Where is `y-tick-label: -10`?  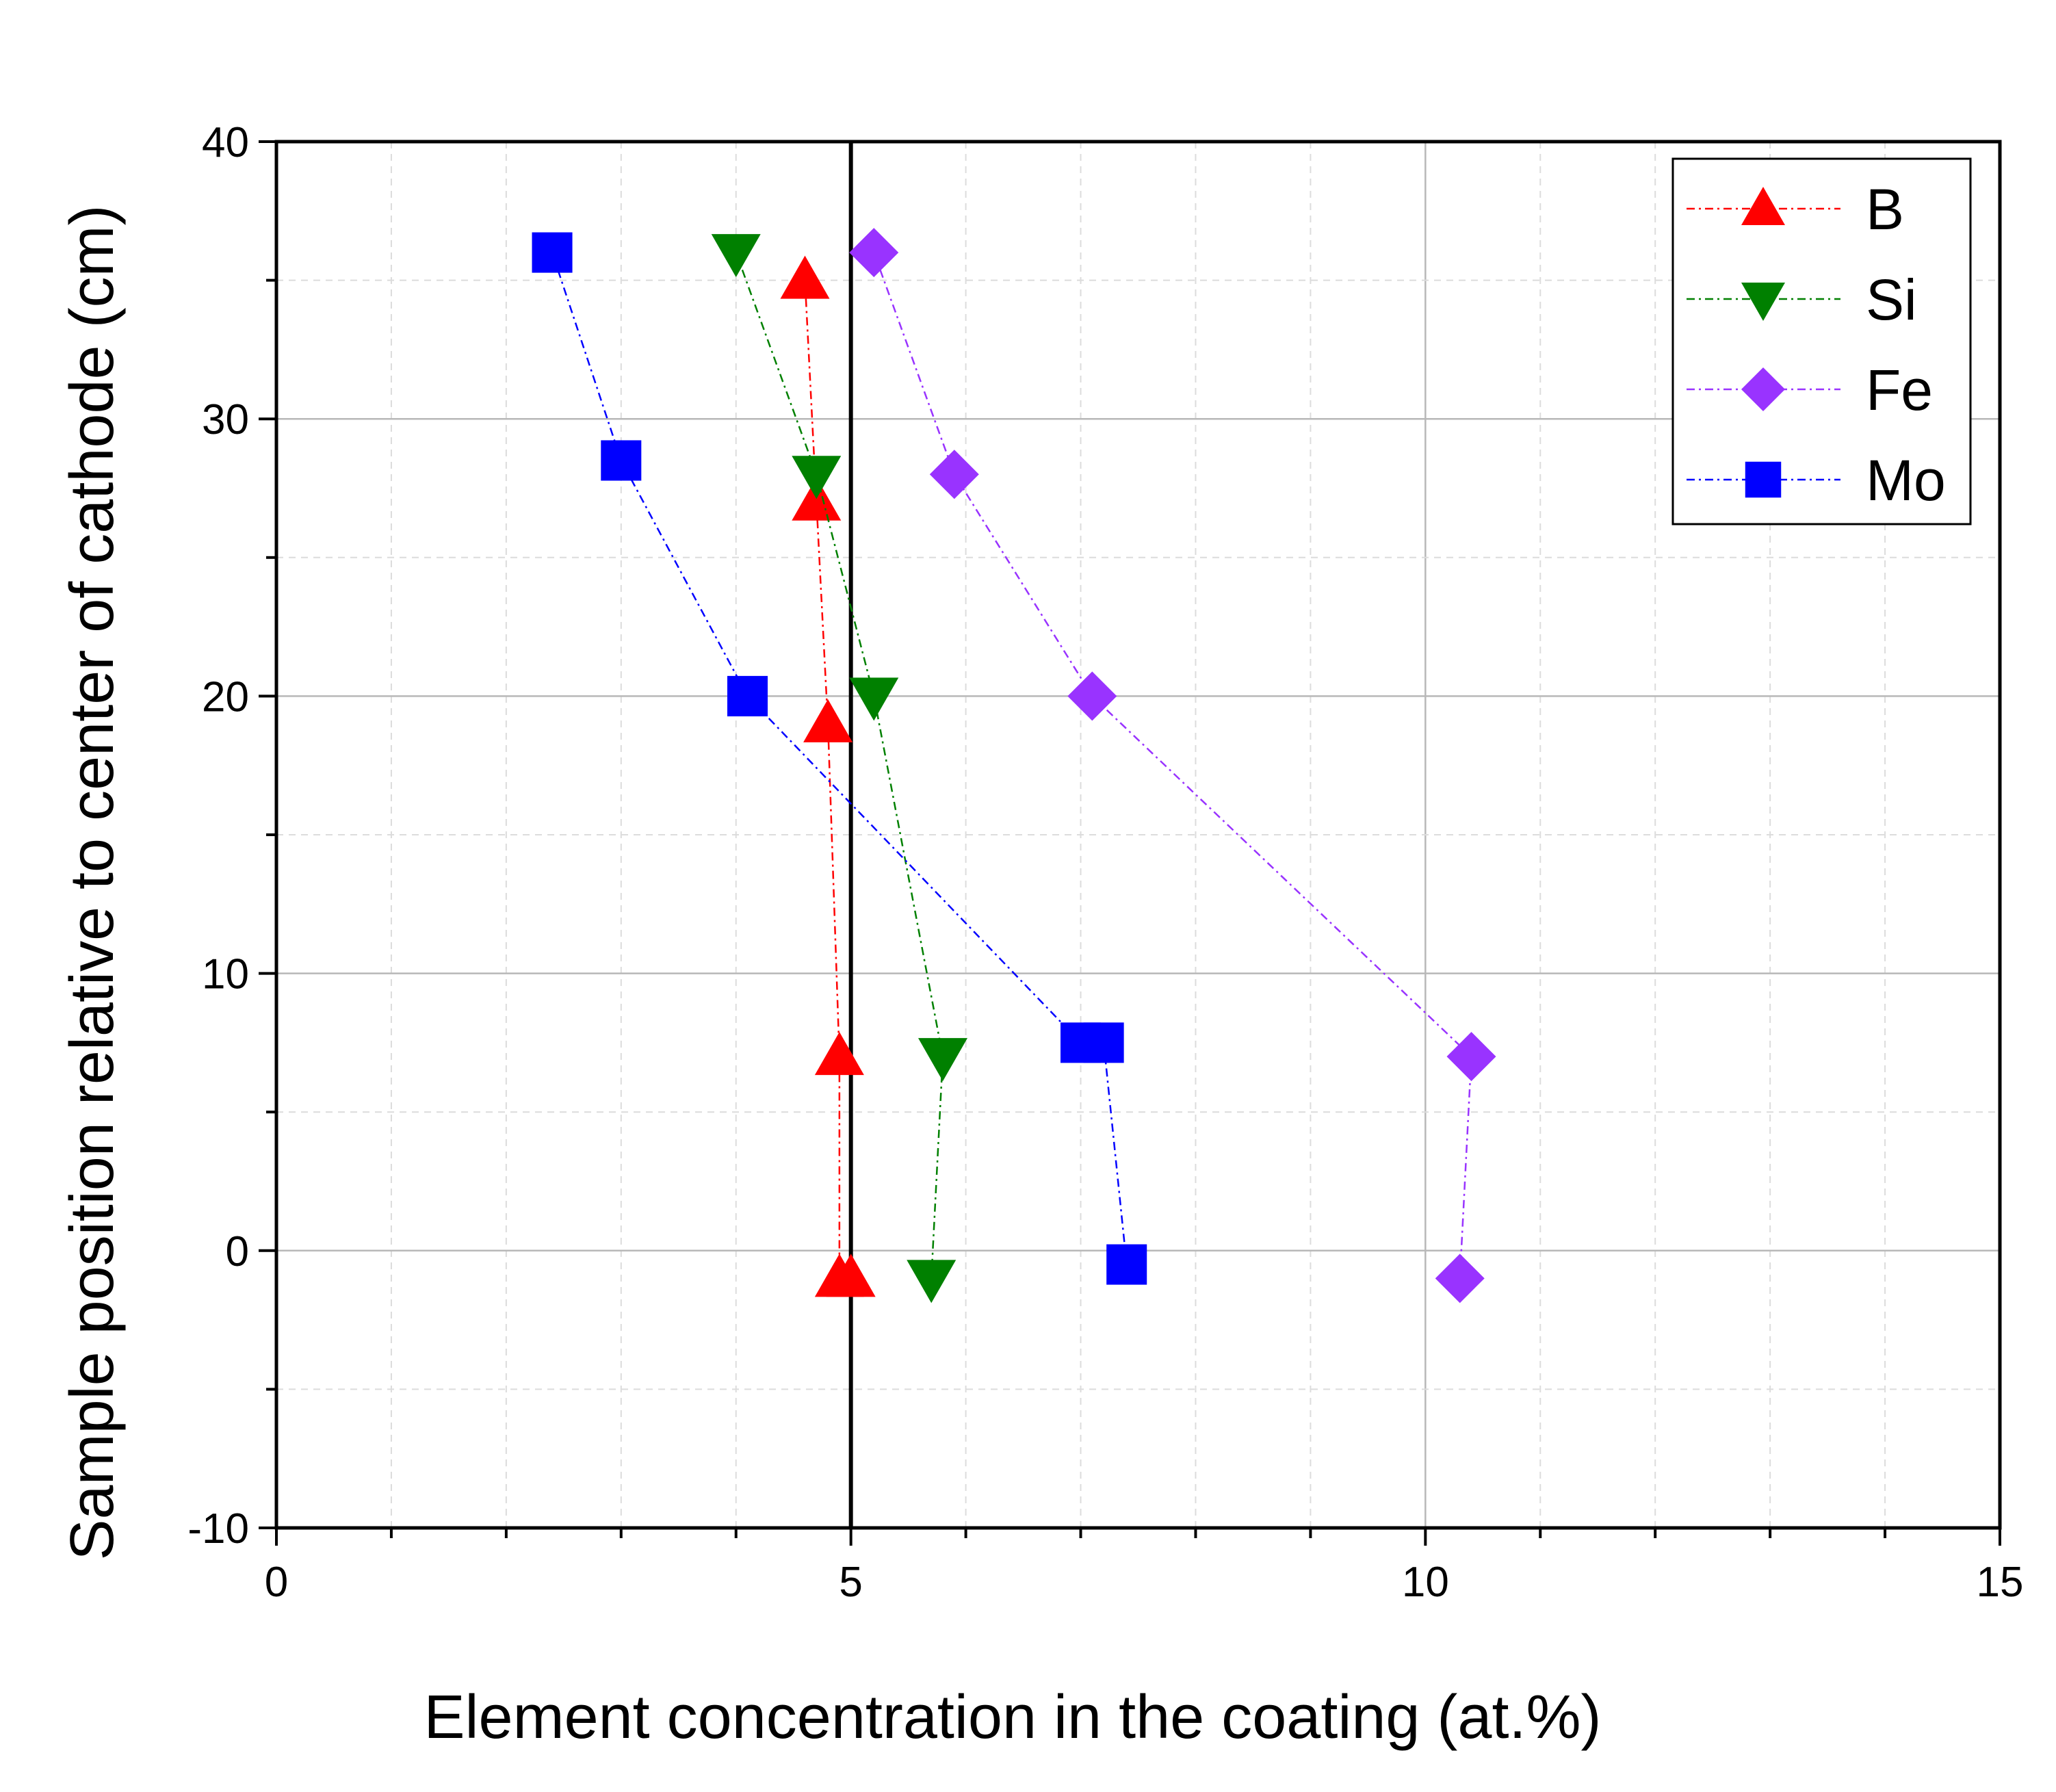 y-tick-label: -10 is located at coordinates (218, 1529).